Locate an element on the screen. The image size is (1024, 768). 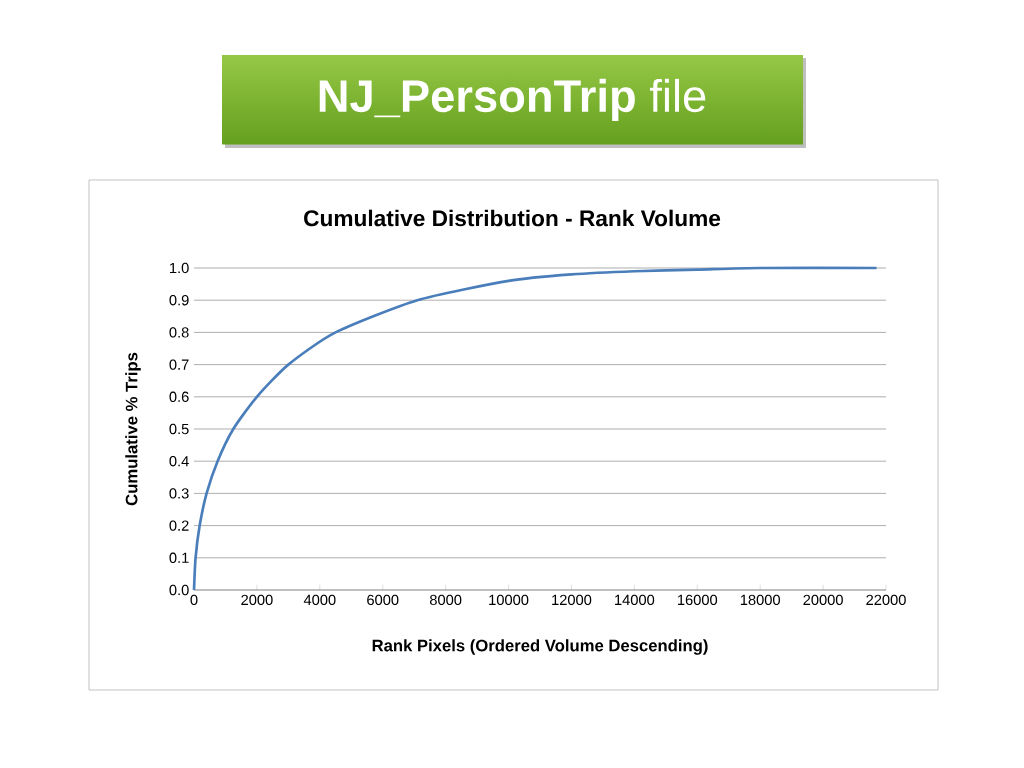
x-tick-label: 4000 is located at coordinates (319, 600).